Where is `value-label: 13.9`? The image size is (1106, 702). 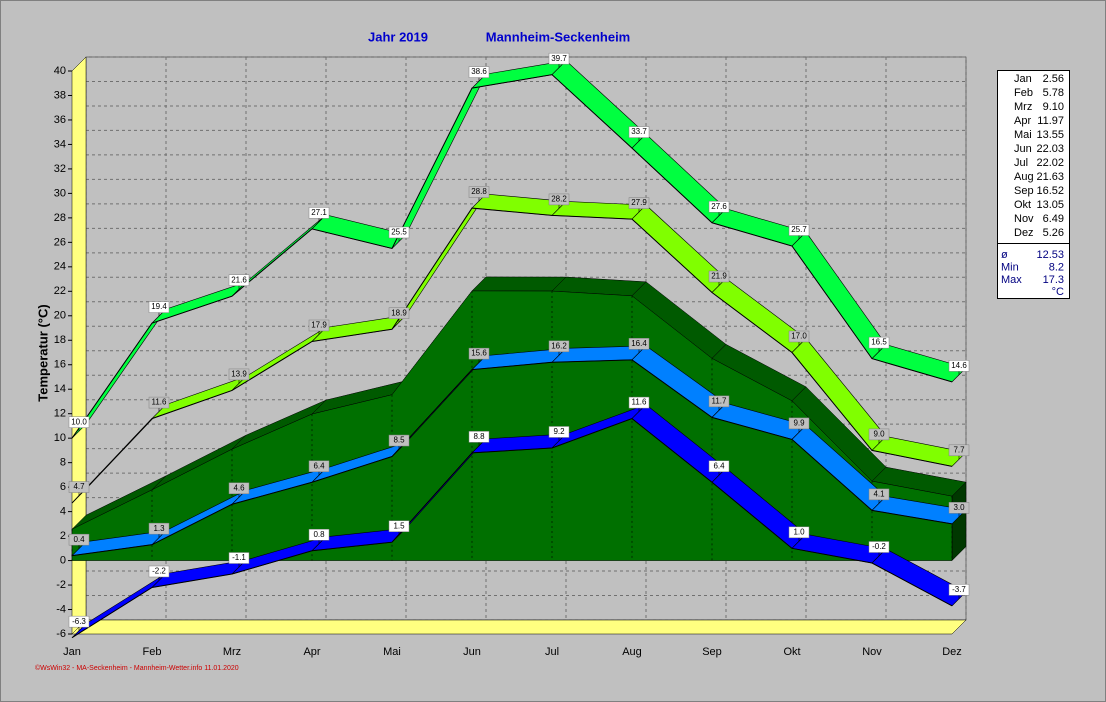 value-label: 13.9 is located at coordinates (239, 374).